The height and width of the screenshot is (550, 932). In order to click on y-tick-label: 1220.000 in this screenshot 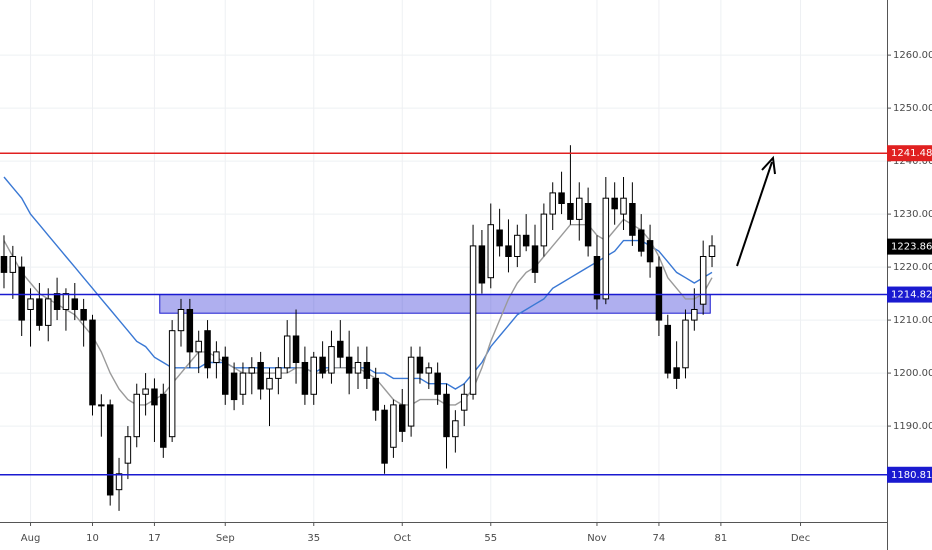, I will do `click(912, 267)`.